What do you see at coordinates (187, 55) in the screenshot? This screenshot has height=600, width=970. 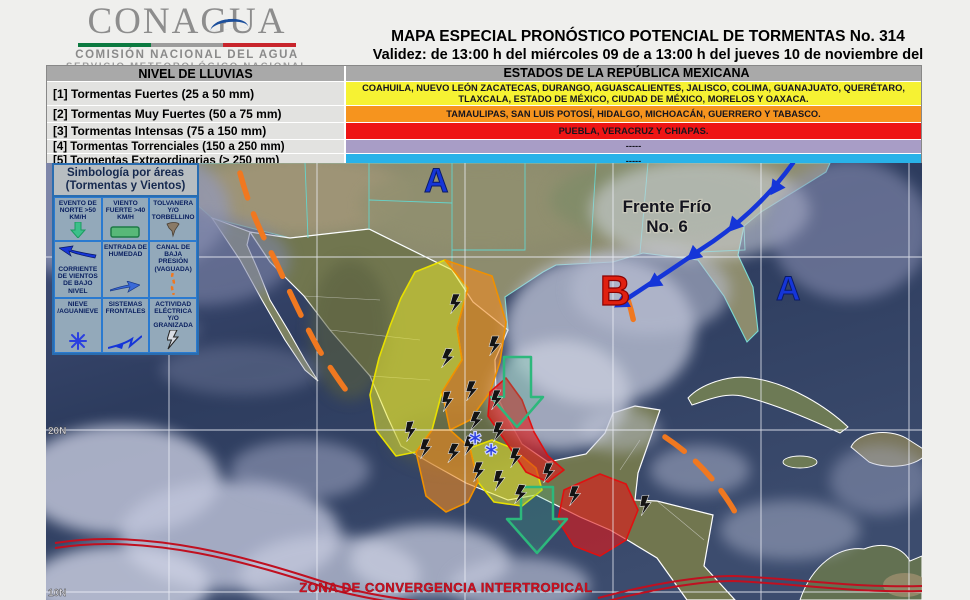 I see `logo-subtitle-1: COMISIÓN NACIONAL DEL AGUA` at bounding box center [187, 55].